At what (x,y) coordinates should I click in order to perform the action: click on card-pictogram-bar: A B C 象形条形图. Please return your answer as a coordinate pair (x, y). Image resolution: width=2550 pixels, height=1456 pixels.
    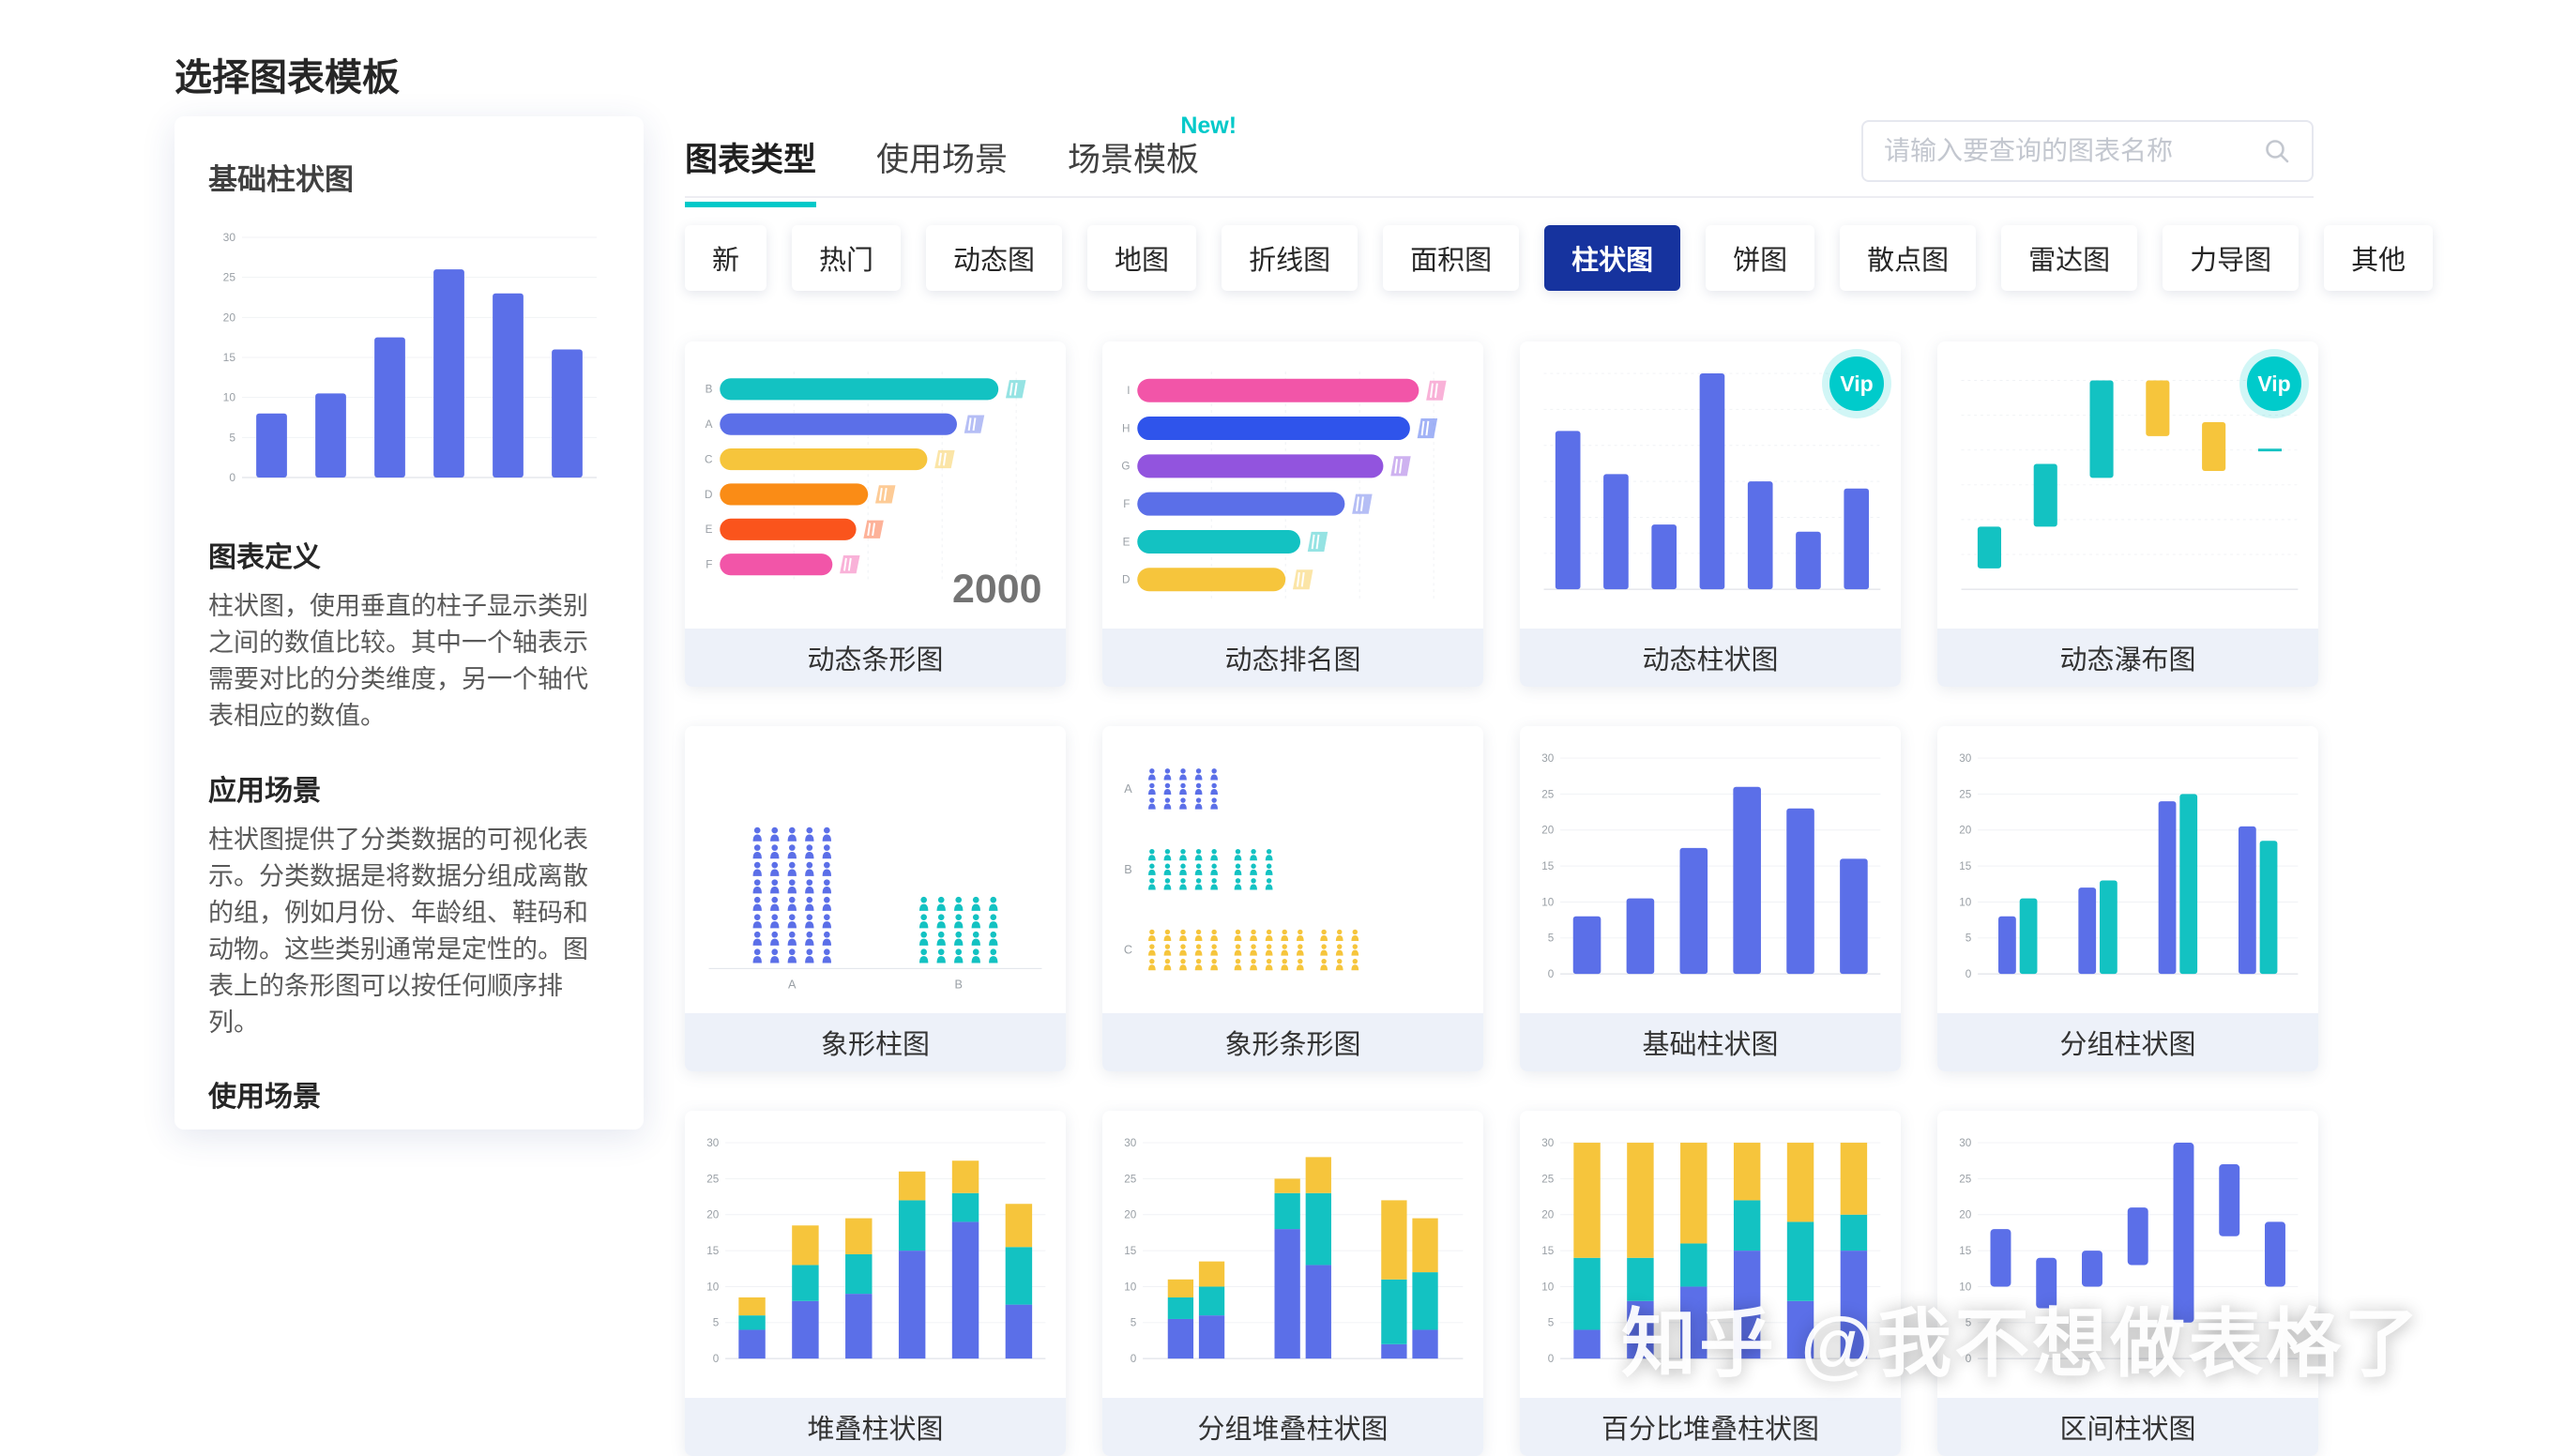
    Looking at the image, I should click on (1292, 898).